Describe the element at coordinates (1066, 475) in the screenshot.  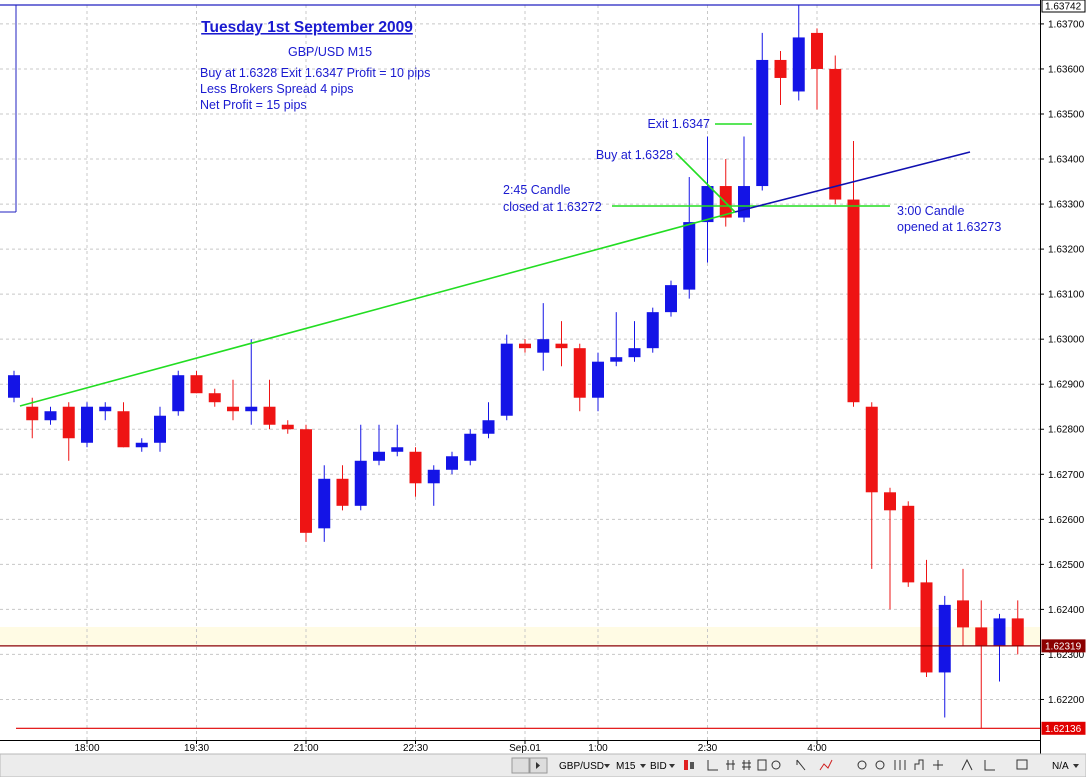
I see `y-tick-label: 1.62700` at that location.